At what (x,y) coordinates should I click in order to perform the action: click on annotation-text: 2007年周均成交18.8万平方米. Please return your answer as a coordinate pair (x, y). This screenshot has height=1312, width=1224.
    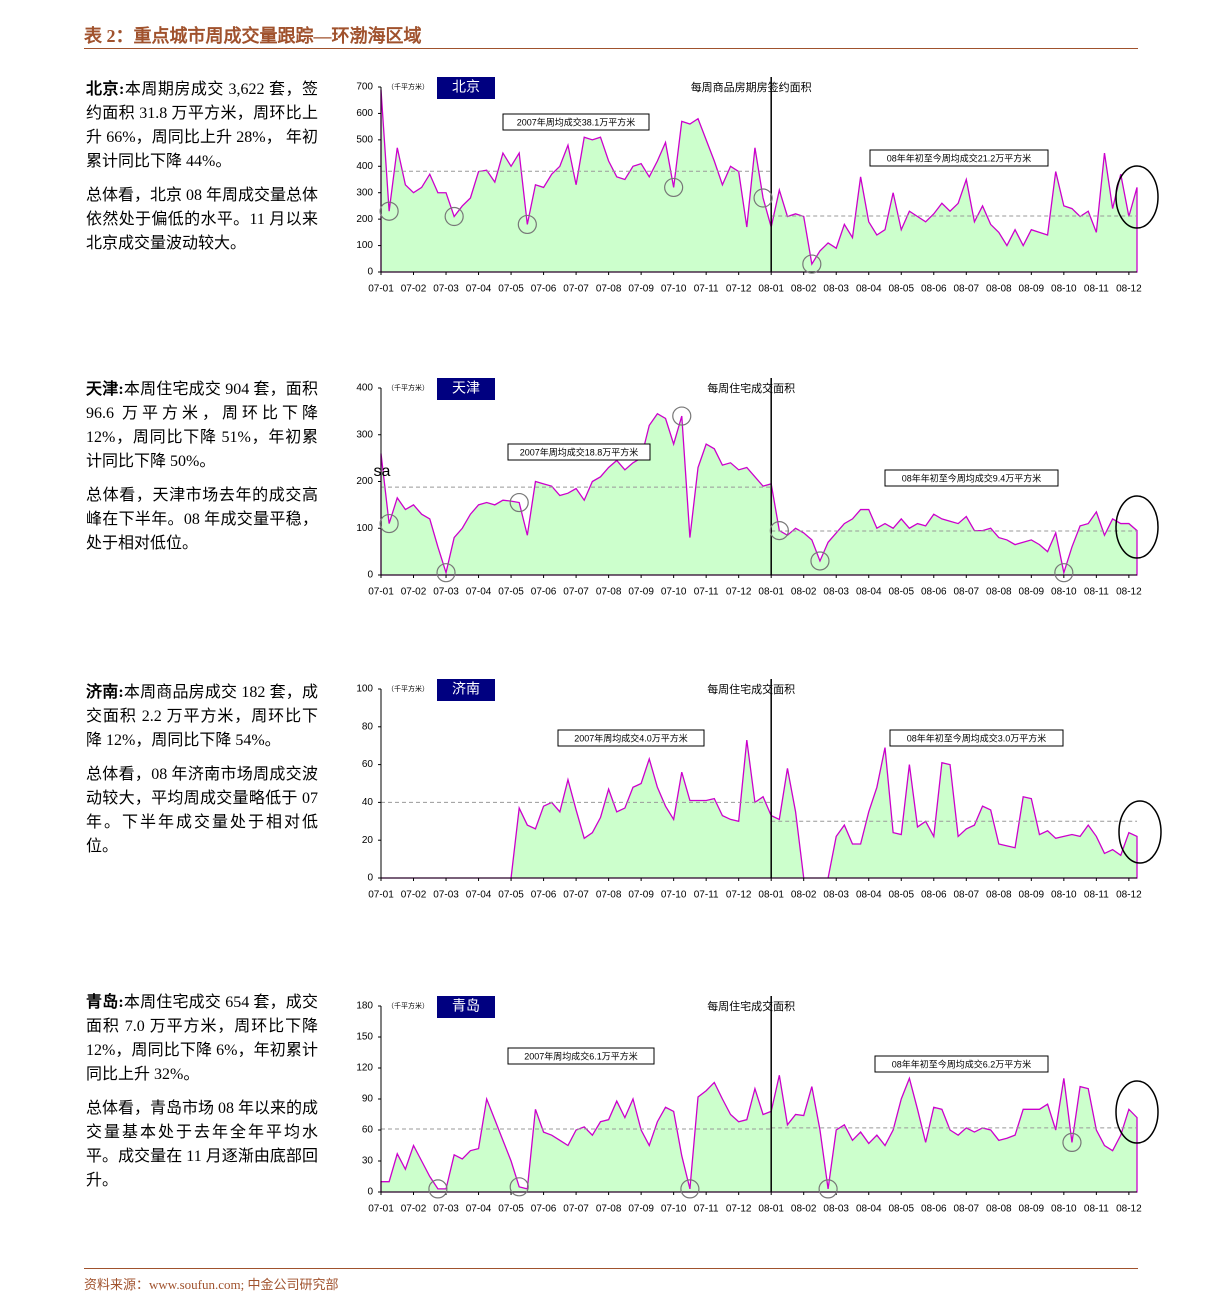
    Looking at the image, I should click on (579, 451).